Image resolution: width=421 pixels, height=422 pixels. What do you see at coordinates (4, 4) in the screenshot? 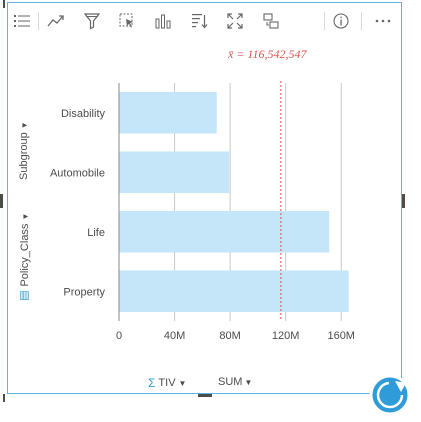
I see `resize-handle-top-left` at bounding box center [4, 4].